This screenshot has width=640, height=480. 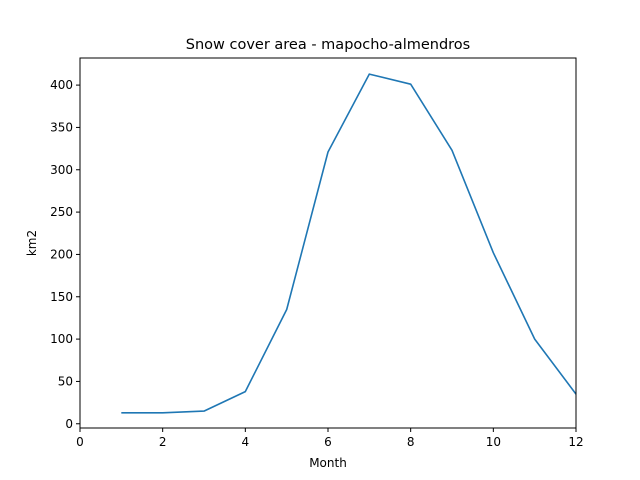 I want to click on x-tick-label: 6, so click(x=328, y=442).